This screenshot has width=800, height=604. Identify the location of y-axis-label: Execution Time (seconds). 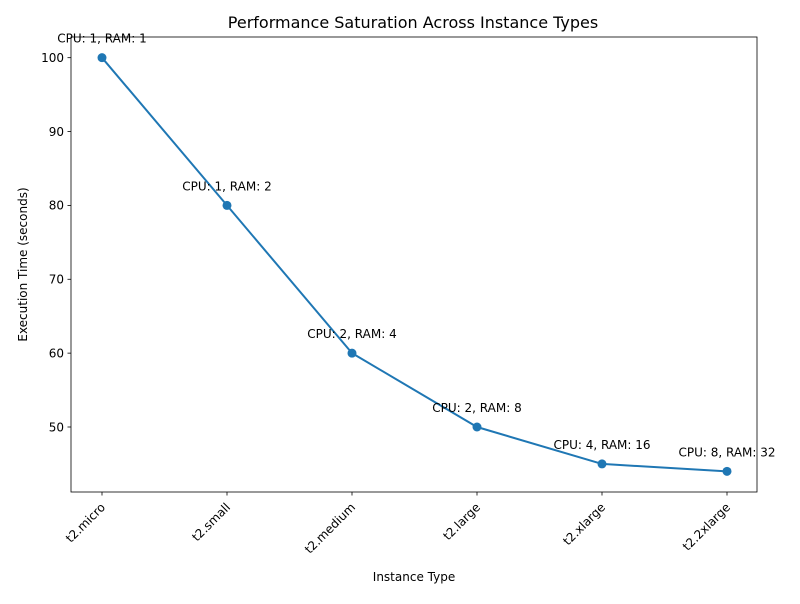
(23, 264).